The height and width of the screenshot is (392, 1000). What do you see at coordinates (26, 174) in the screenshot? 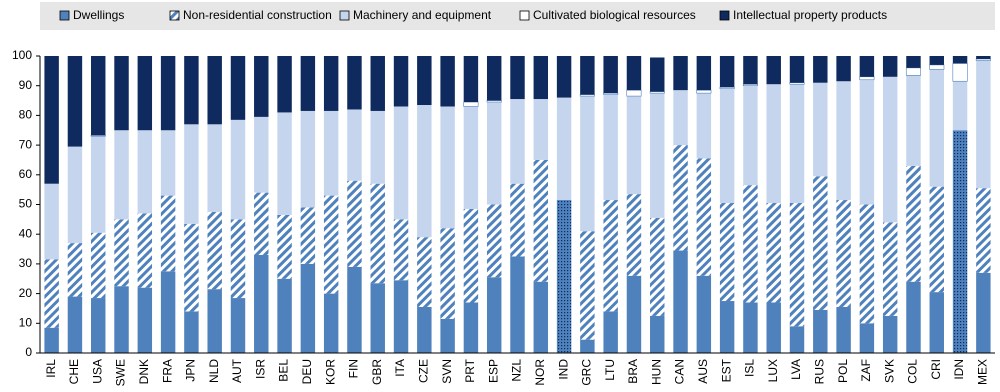
I see `y-tick-label: 60` at bounding box center [26, 174].